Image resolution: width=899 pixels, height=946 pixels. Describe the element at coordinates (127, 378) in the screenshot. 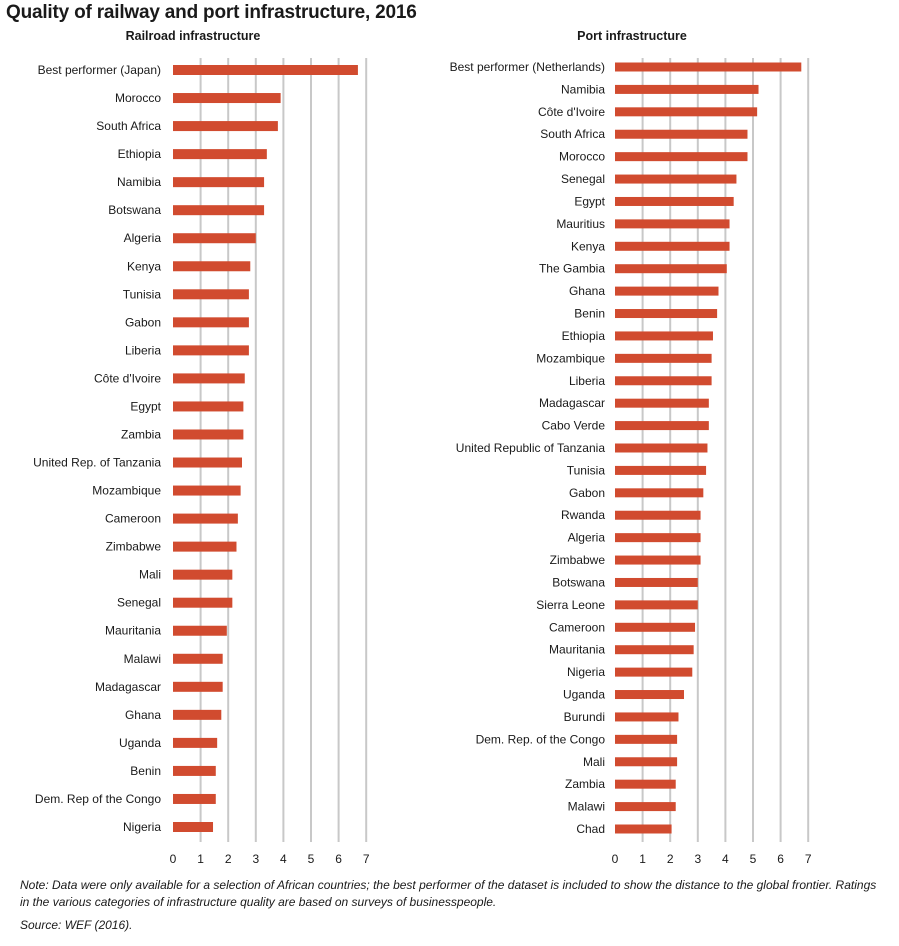

I see `railroad-category-label: Côte d'Ivoire` at that location.